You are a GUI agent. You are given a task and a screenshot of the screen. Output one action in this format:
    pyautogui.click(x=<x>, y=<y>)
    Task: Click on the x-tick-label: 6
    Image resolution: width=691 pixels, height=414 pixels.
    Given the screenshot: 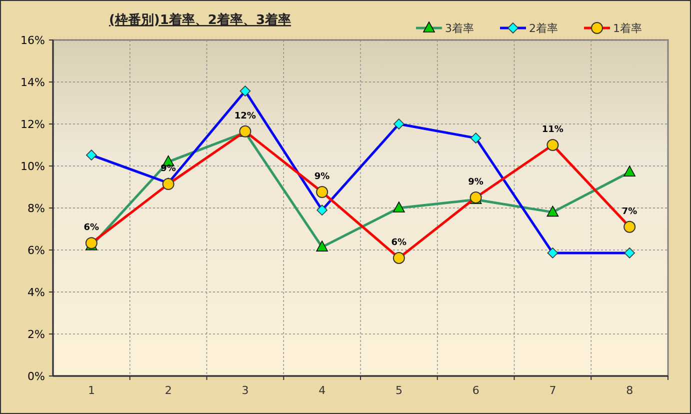 What is the action you would take?
    pyautogui.click(x=476, y=390)
    